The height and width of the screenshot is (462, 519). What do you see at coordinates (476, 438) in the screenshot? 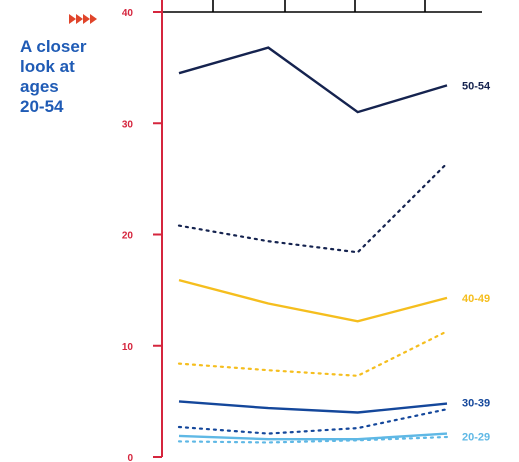
I see `series-label-20-29: 20-29` at bounding box center [476, 438].